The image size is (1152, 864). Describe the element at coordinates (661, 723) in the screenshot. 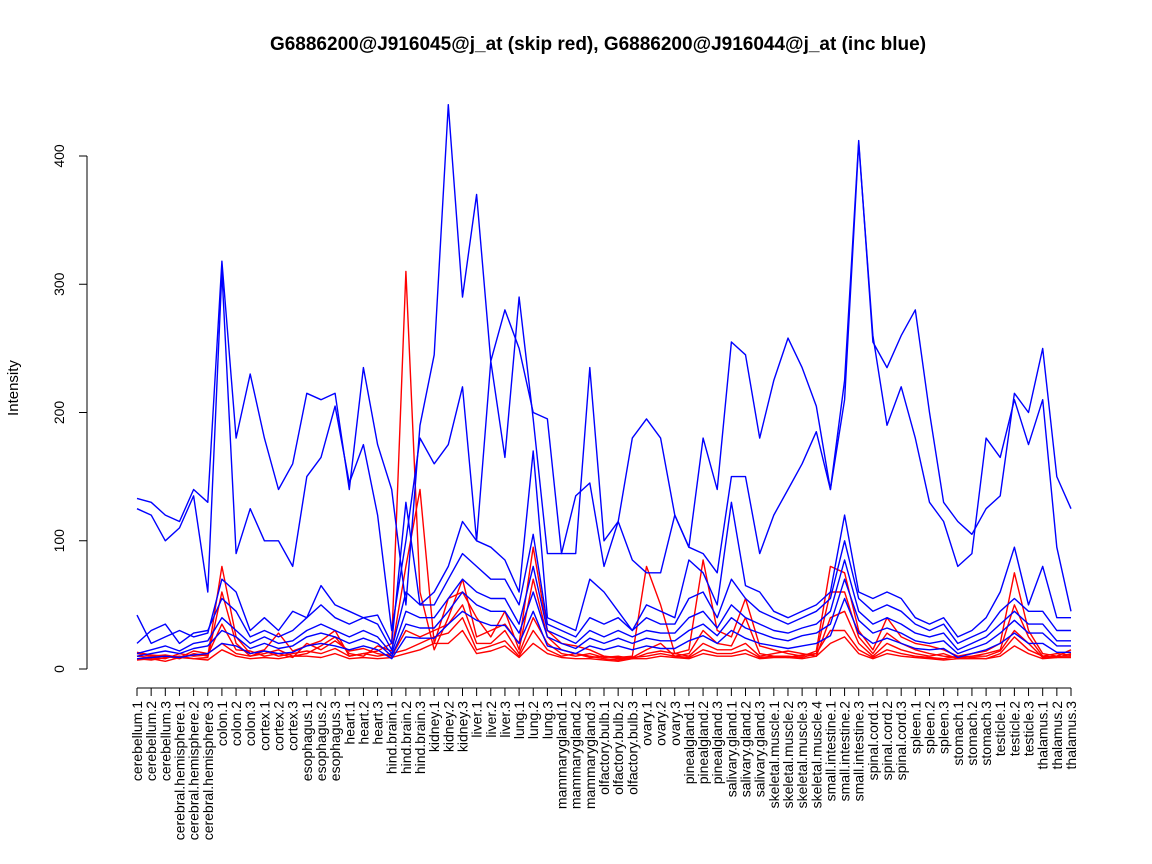

I see `x-tick-label: ovary.2` at that location.